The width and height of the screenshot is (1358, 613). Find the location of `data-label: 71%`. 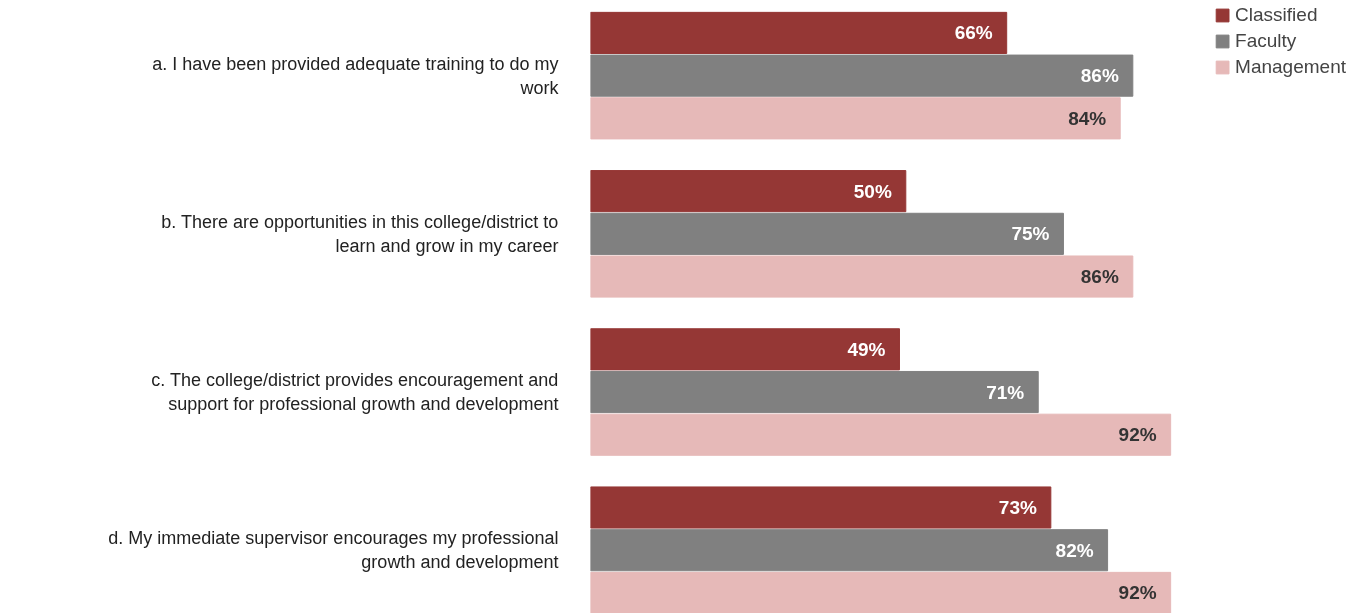

data-label: 71% is located at coordinates (1005, 392).